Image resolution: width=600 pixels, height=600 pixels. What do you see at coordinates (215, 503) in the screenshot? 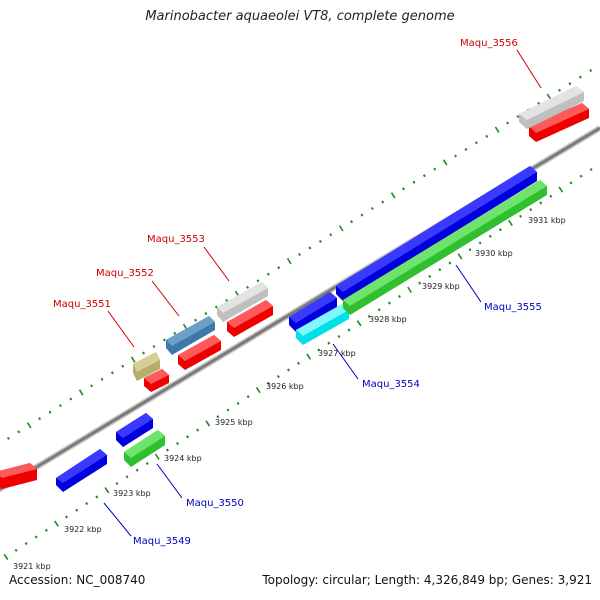
I see `gene-label-maqu-3550: Maqu_3550` at bounding box center [215, 503].